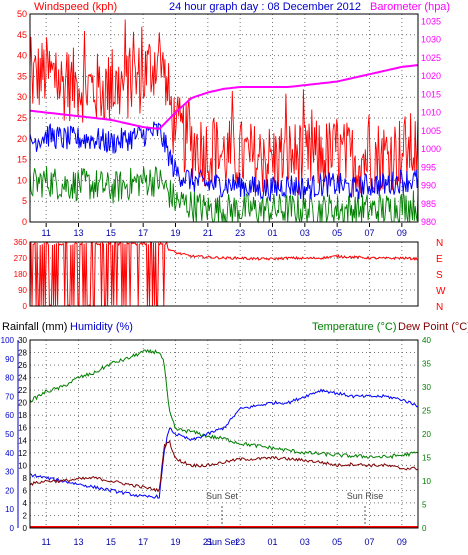 The width and height of the screenshot is (468, 555). I want to click on dewpoint-series-line, so click(224, 466).